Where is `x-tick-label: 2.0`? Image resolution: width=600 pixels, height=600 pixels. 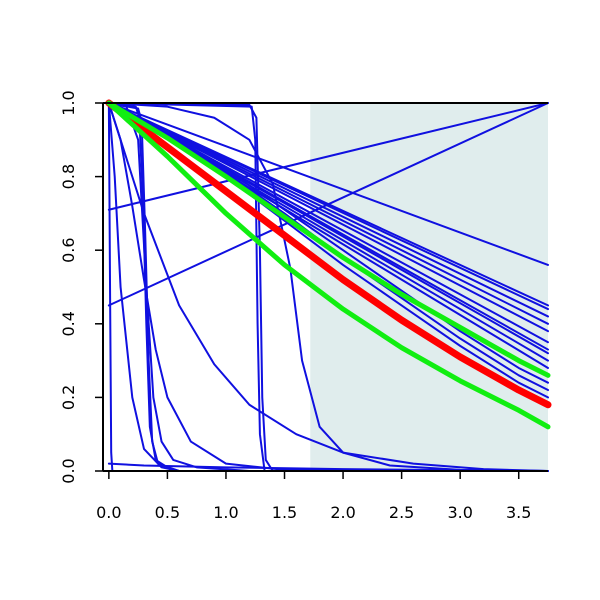
x-tick-label: 2.0 is located at coordinates (342, 512).